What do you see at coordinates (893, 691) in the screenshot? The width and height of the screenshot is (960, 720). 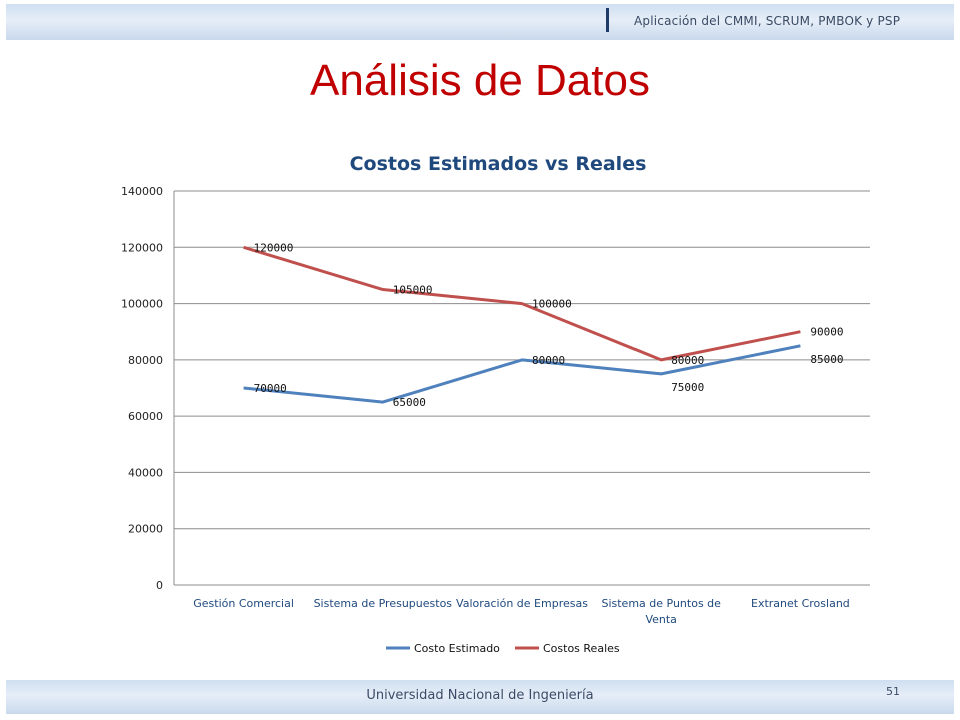 I see `page-number: 51` at bounding box center [893, 691].